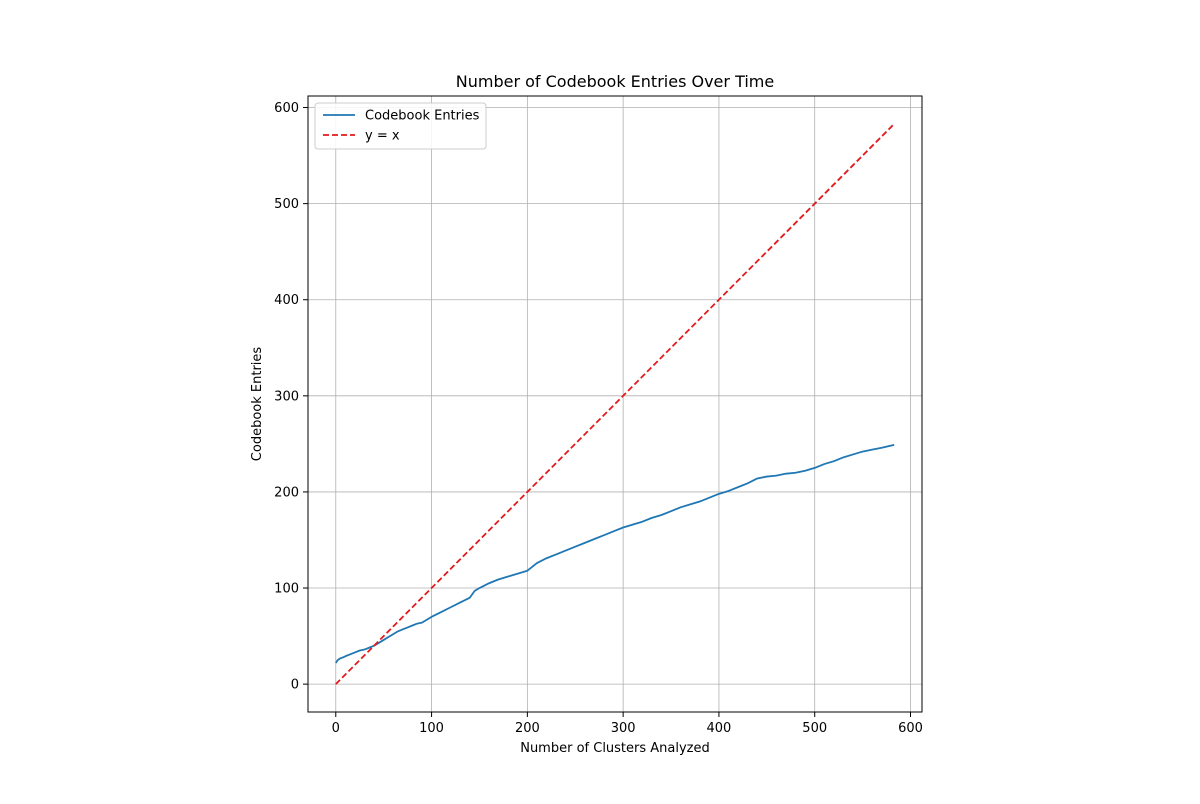  What do you see at coordinates (286, 492) in the screenshot?
I see `y-tick-label: 200` at bounding box center [286, 492].